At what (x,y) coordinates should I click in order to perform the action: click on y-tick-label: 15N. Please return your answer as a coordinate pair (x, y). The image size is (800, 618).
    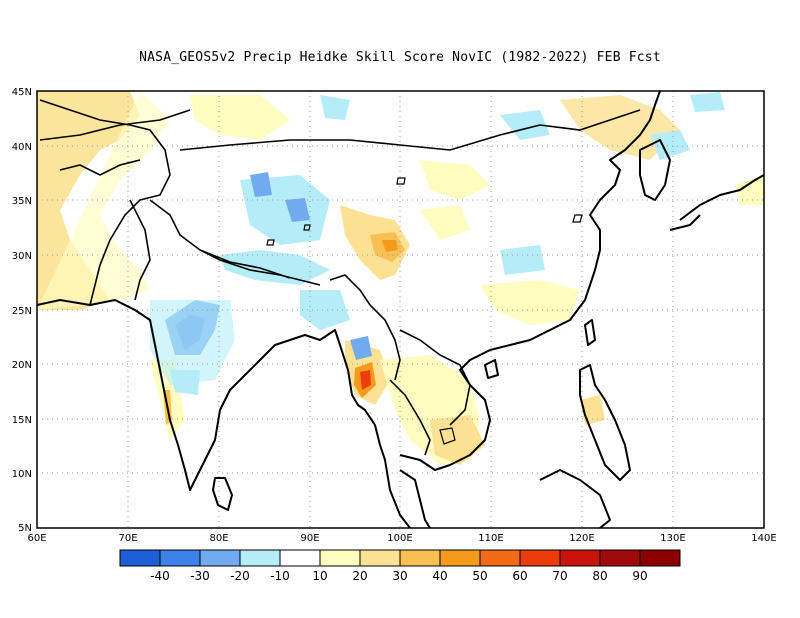
    Looking at the image, I should click on (22, 420).